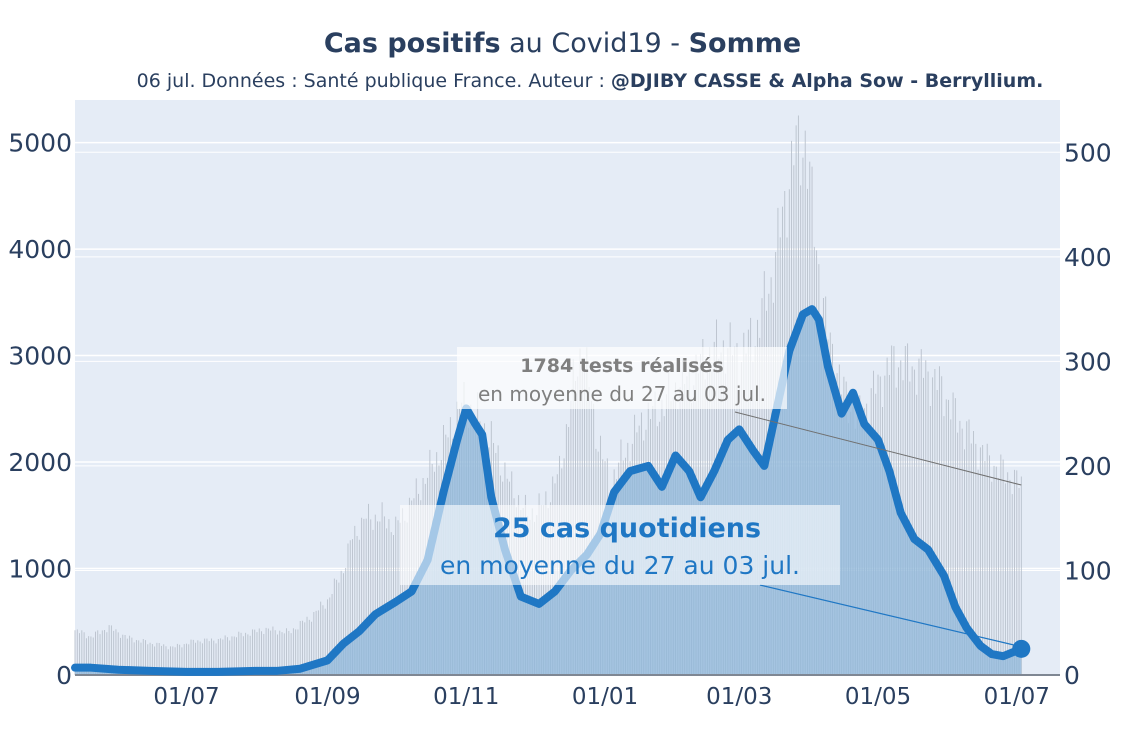 The width and height of the screenshot is (1125, 750). What do you see at coordinates (1088, 466) in the screenshot?
I see `y-right-tick-label: 200` at bounding box center [1088, 466].